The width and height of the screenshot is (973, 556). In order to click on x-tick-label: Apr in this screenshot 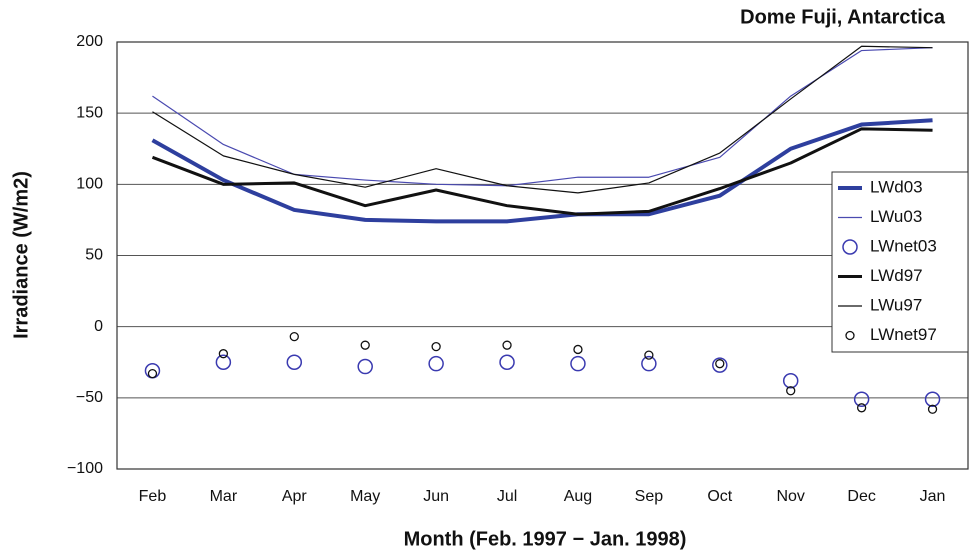, I will do `click(295, 496)`.